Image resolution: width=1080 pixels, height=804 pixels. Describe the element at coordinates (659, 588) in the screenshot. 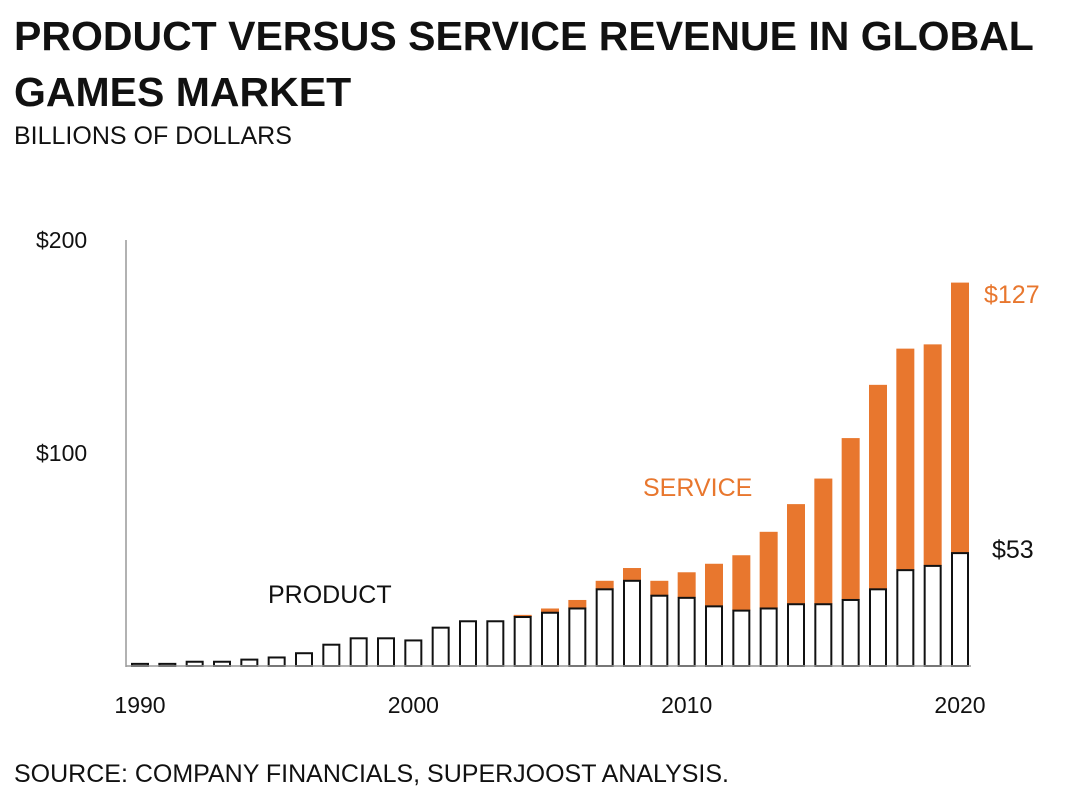

I see `bar-service-2009` at that location.